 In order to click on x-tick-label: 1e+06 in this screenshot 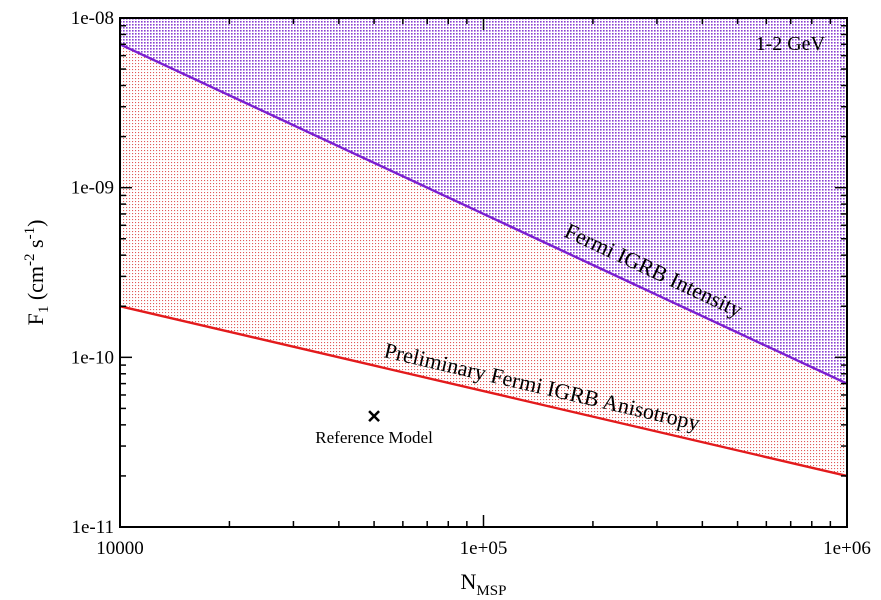, I will do `click(847, 548)`.